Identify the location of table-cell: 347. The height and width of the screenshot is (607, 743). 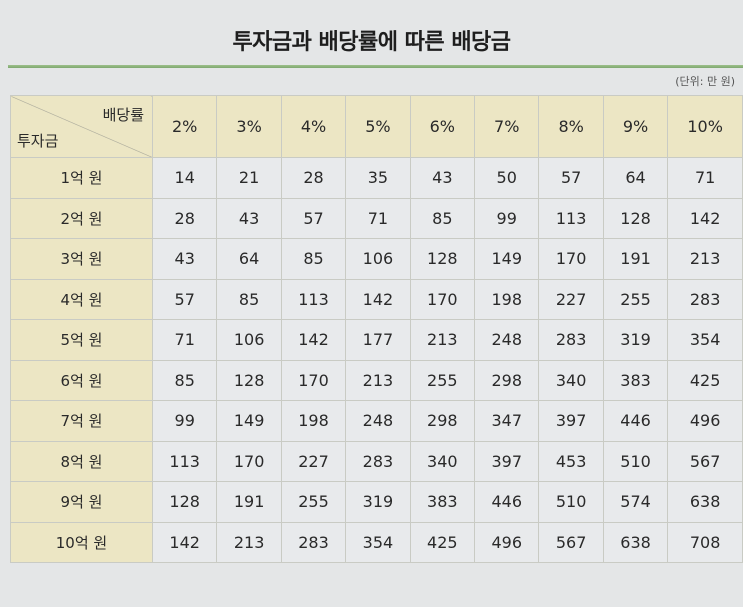
(507, 421).